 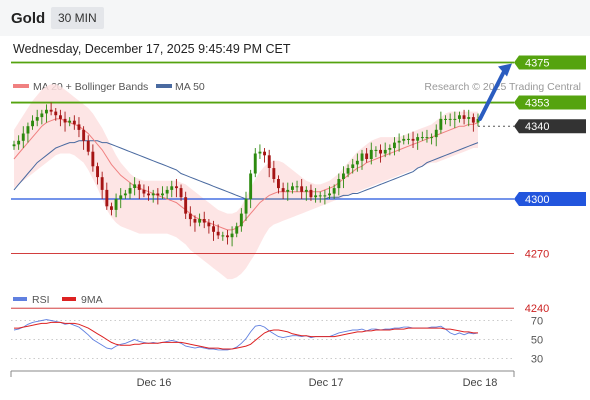 What do you see at coordinates (480, 383) in the screenshot?
I see `x-axis-label: Dec 18` at bounding box center [480, 383].